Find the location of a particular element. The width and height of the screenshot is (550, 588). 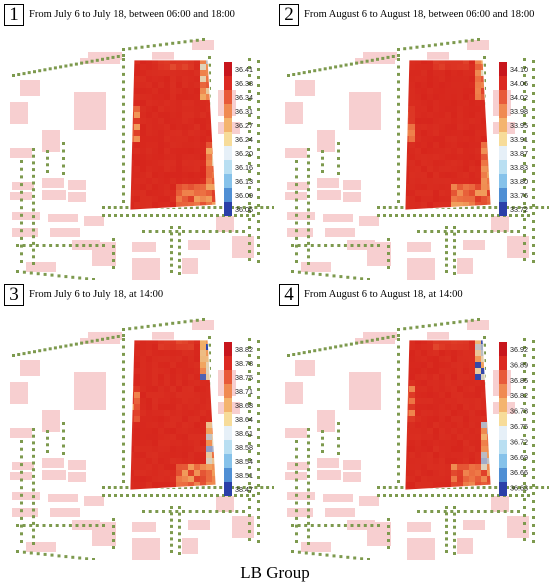

legend-swatch is located at coordinates (503, 391).